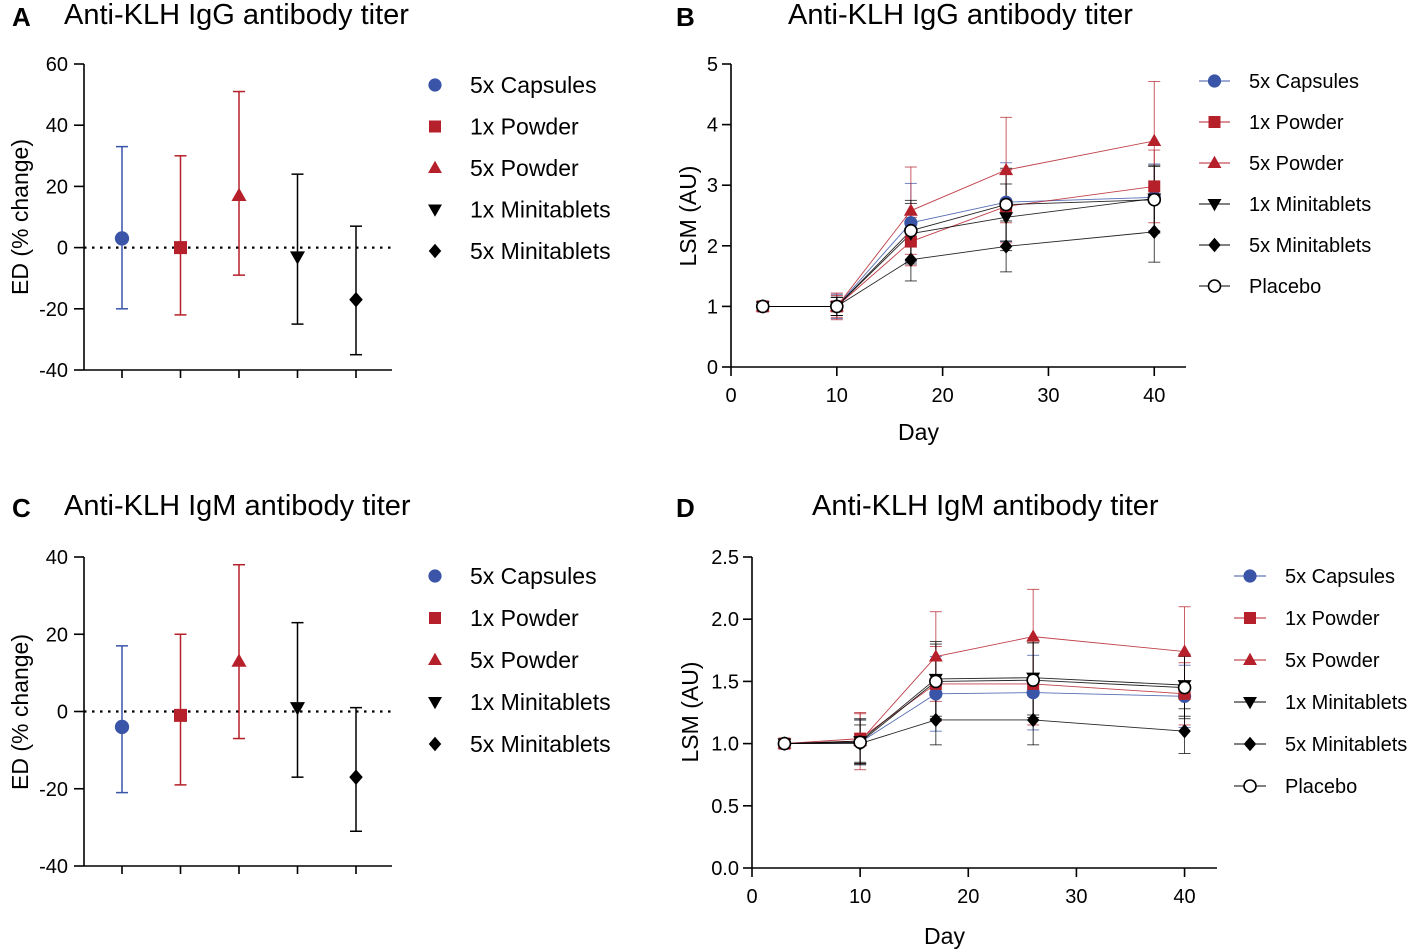  What do you see at coordinates (540, 702) in the screenshot?
I see `panel-c-legend-label-1x-minitablets: 1x Minitablets` at bounding box center [540, 702].